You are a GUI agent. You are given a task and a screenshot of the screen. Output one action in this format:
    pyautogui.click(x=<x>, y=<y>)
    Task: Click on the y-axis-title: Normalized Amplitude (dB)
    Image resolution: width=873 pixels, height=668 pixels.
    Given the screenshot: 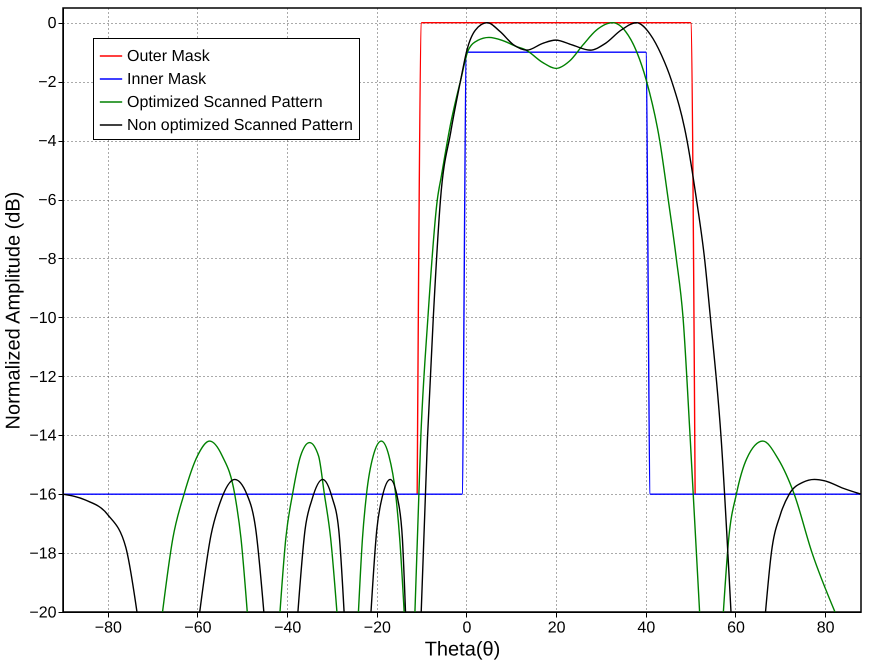 What is the action you would take?
    pyautogui.click(x=13, y=311)
    